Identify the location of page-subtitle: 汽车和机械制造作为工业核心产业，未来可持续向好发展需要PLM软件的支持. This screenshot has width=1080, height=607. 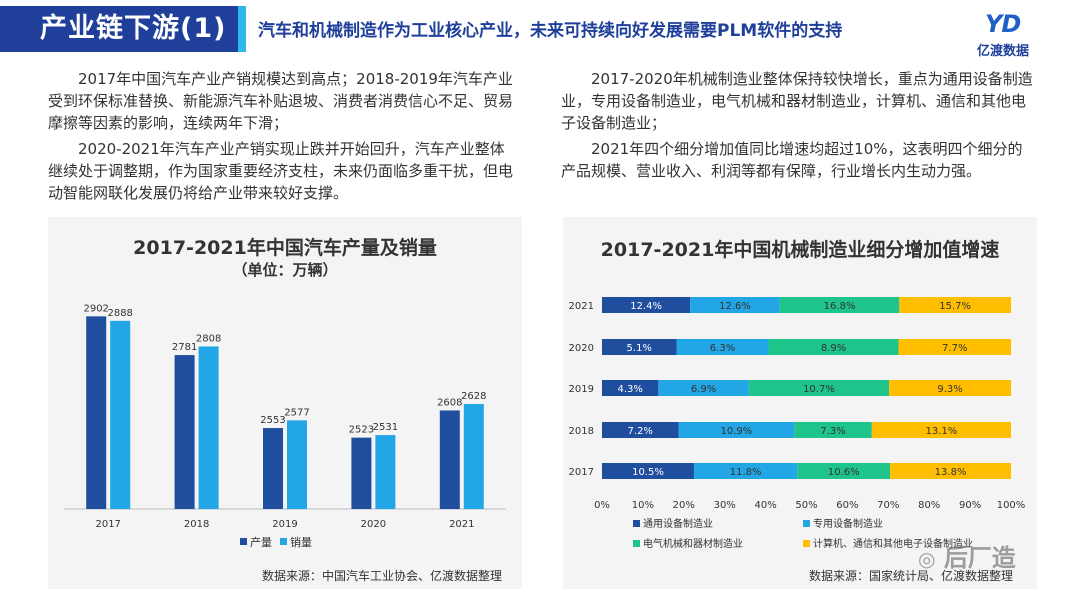
(550, 31).